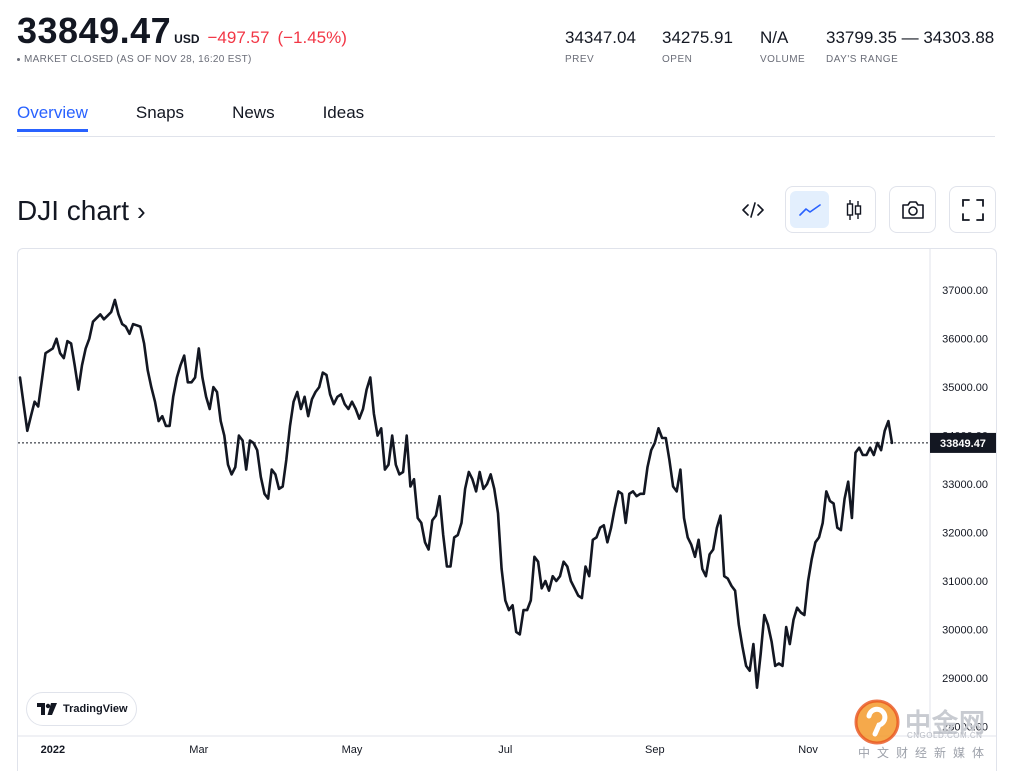 The width and height of the screenshot is (1012, 771). What do you see at coordinates (600, 37) in the screenshot?
I see `stat-prev-value: 34347.04` at bounding box center [600, 37].